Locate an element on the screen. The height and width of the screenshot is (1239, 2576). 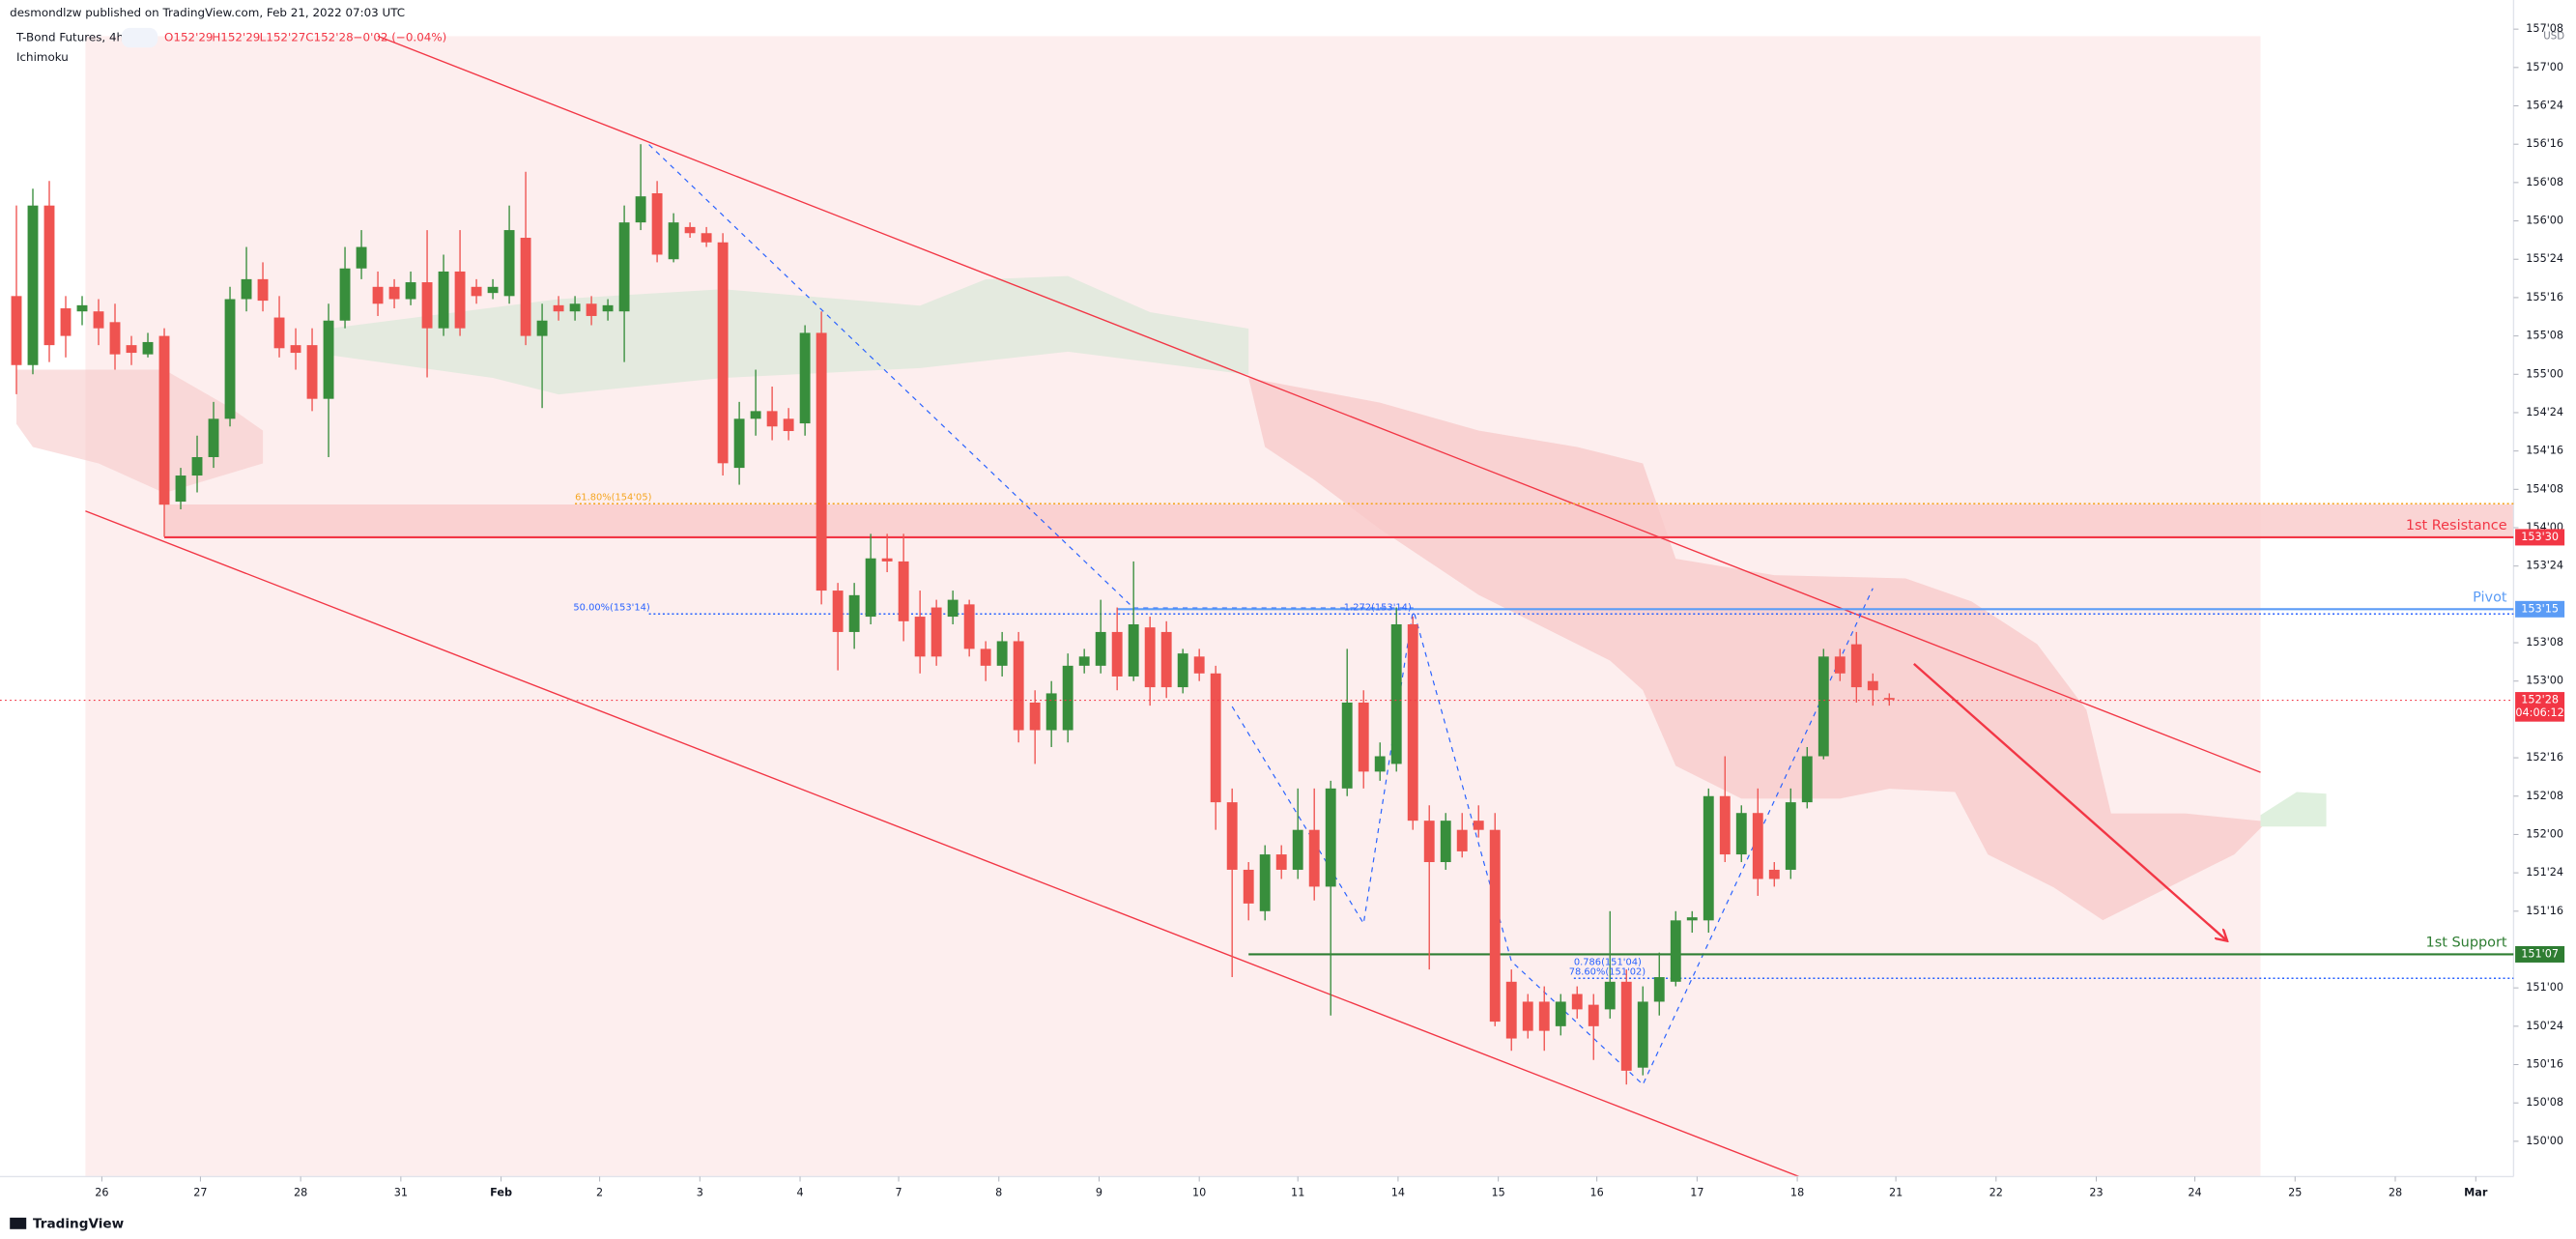
level-name: 1st Support is located at coordinates (2467, 943).